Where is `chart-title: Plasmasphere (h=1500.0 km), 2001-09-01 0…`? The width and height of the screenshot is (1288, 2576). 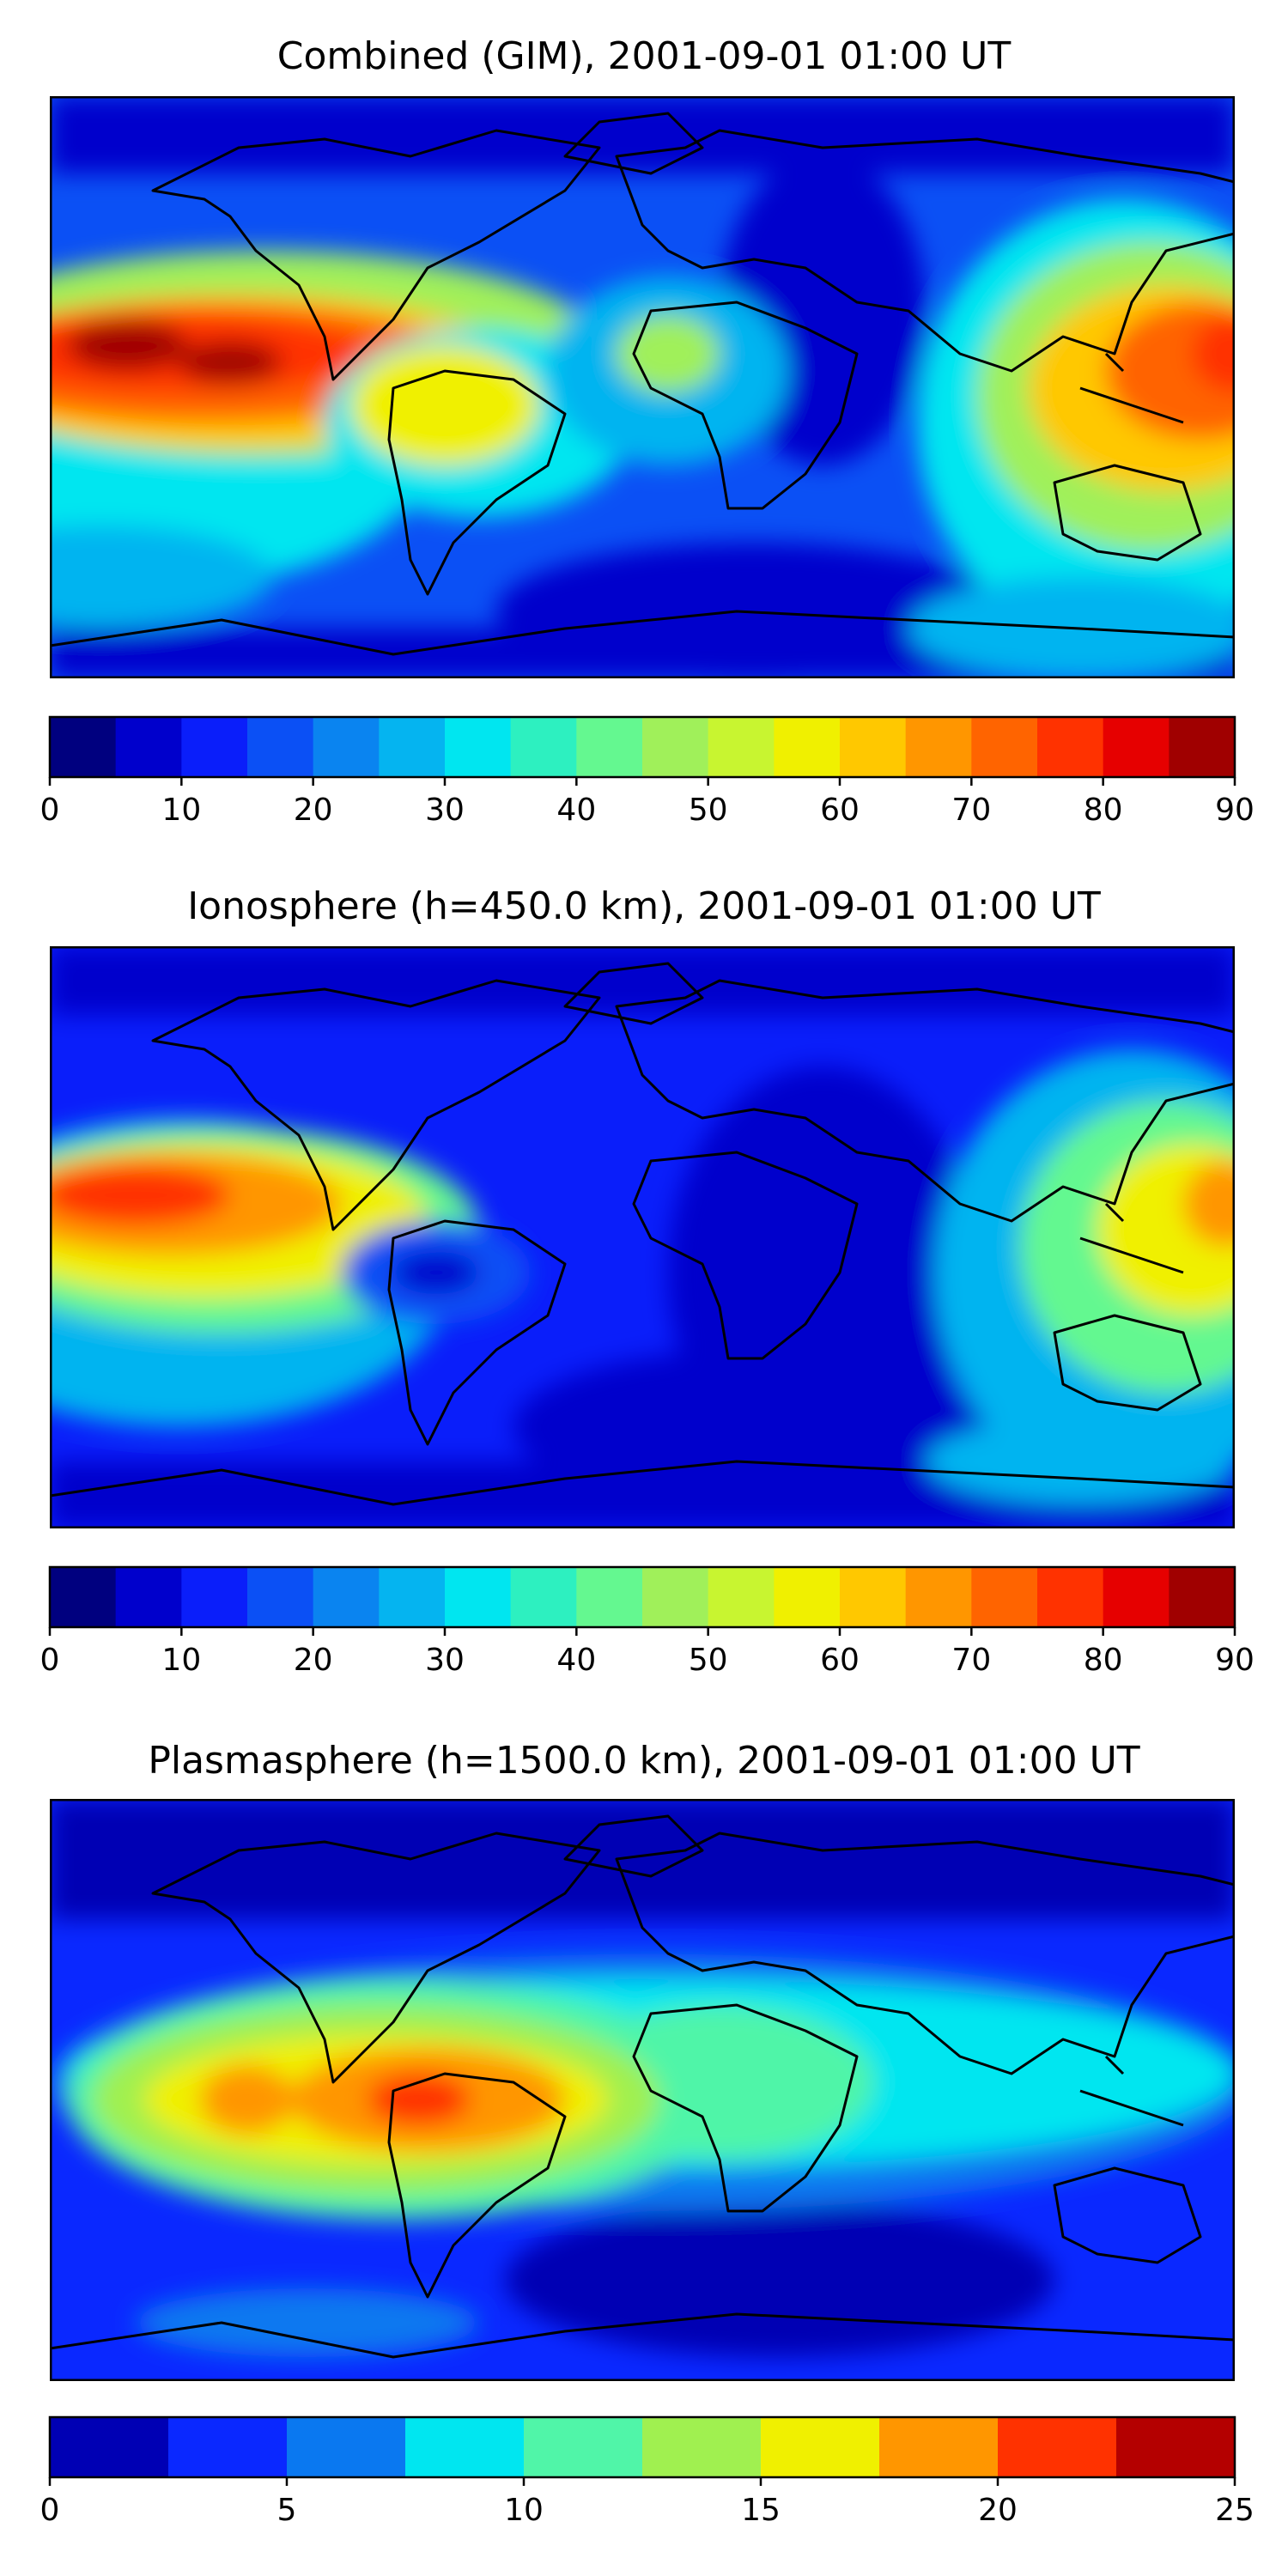 chart-title: Plasmasphere (h=1500.0 km), 2001-09-01 0… is located at coordinates (644, 1761).